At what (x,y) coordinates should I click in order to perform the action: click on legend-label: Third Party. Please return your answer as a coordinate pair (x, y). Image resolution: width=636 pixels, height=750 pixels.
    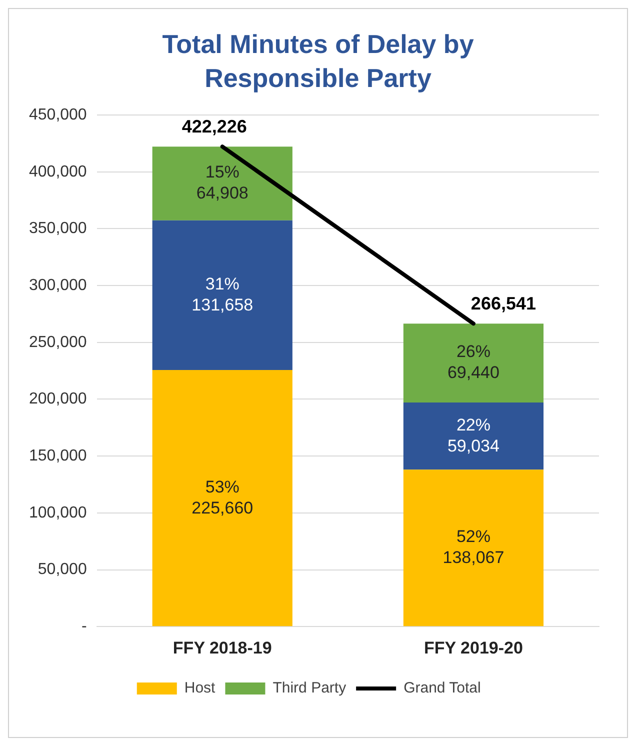
    Looking at the image, I should click on (309, 688).